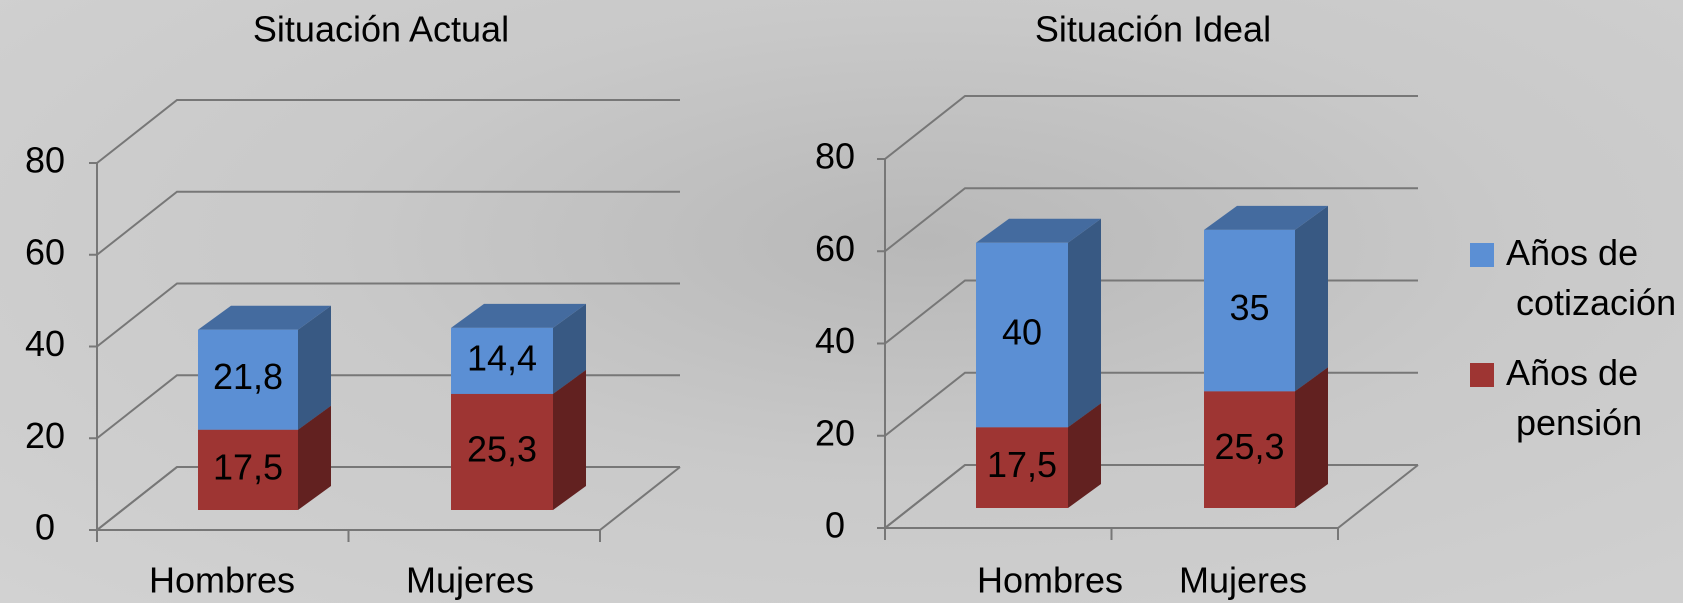 This screenshot has width=1683, height=603. Describe the element at coordinates (1574, 397) in the screenshot. I see `legend-label: Años de pensión` at that location.